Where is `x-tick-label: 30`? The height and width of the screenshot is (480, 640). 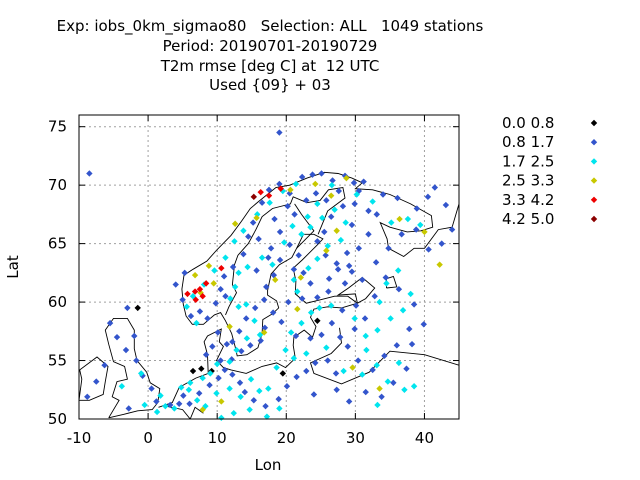 x-tick-label: 30 is located at coordinates (355, 438).